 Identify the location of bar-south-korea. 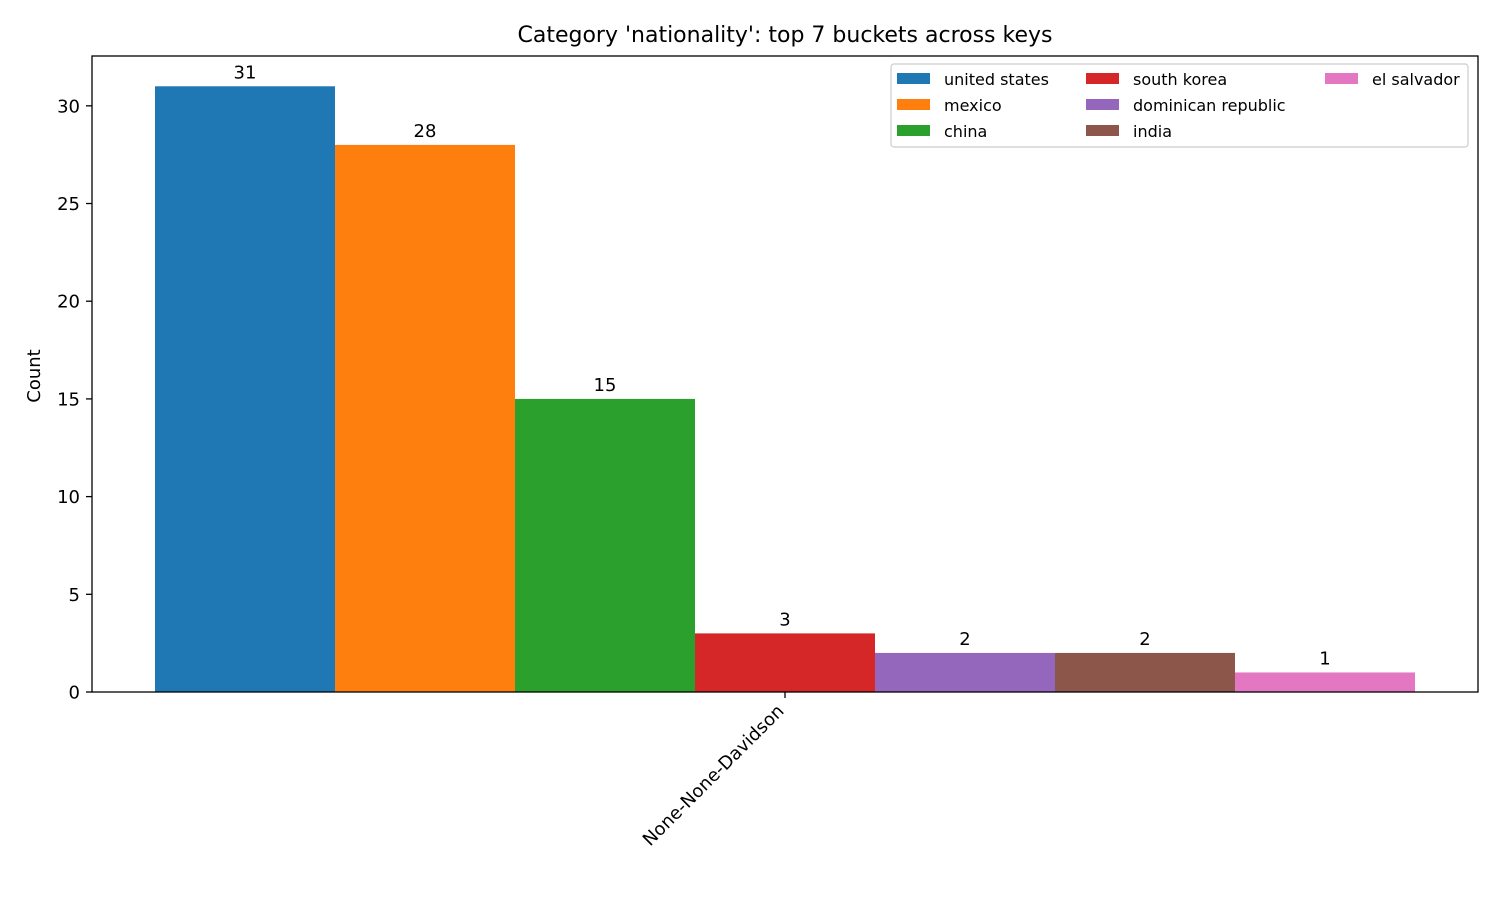
(785, 662).